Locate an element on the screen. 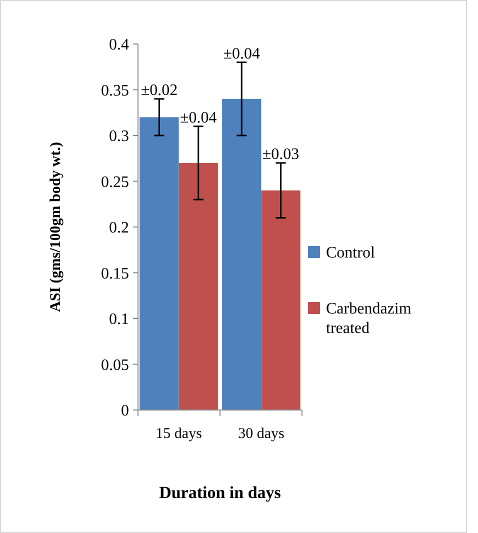 This screenshot has height=533, width=478. x-axis-title: Duration in days is located at coordinates (220, 492).